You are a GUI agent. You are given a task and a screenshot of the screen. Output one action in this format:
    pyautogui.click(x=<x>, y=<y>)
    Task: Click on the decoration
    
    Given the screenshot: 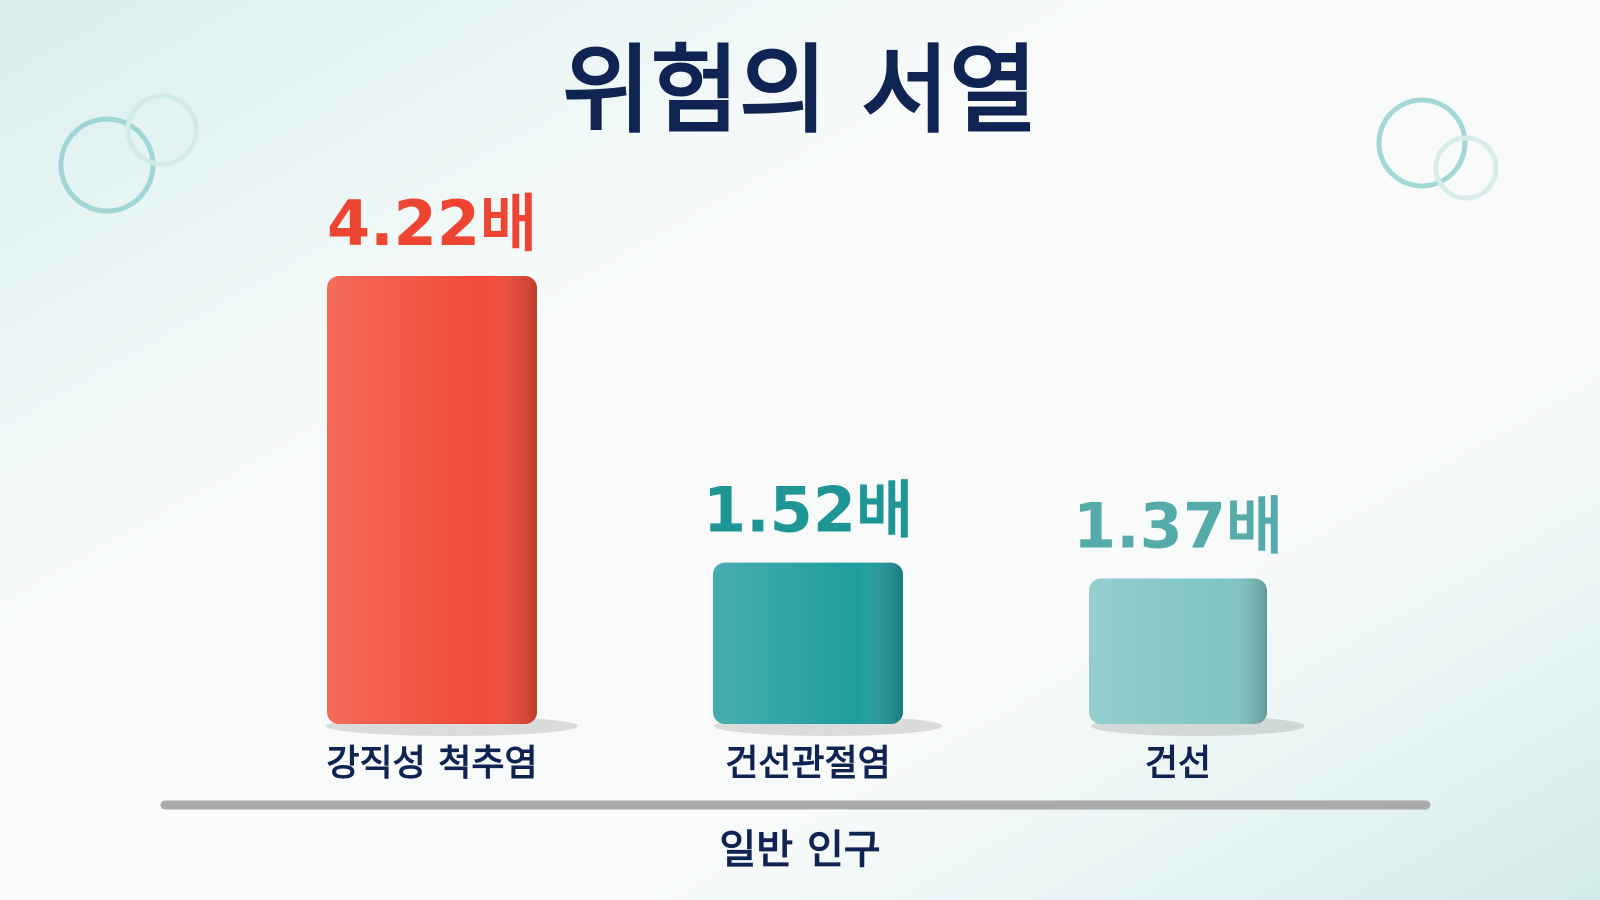 What is the action you would take?
    pyautogui.click(x=778, y=153)
    